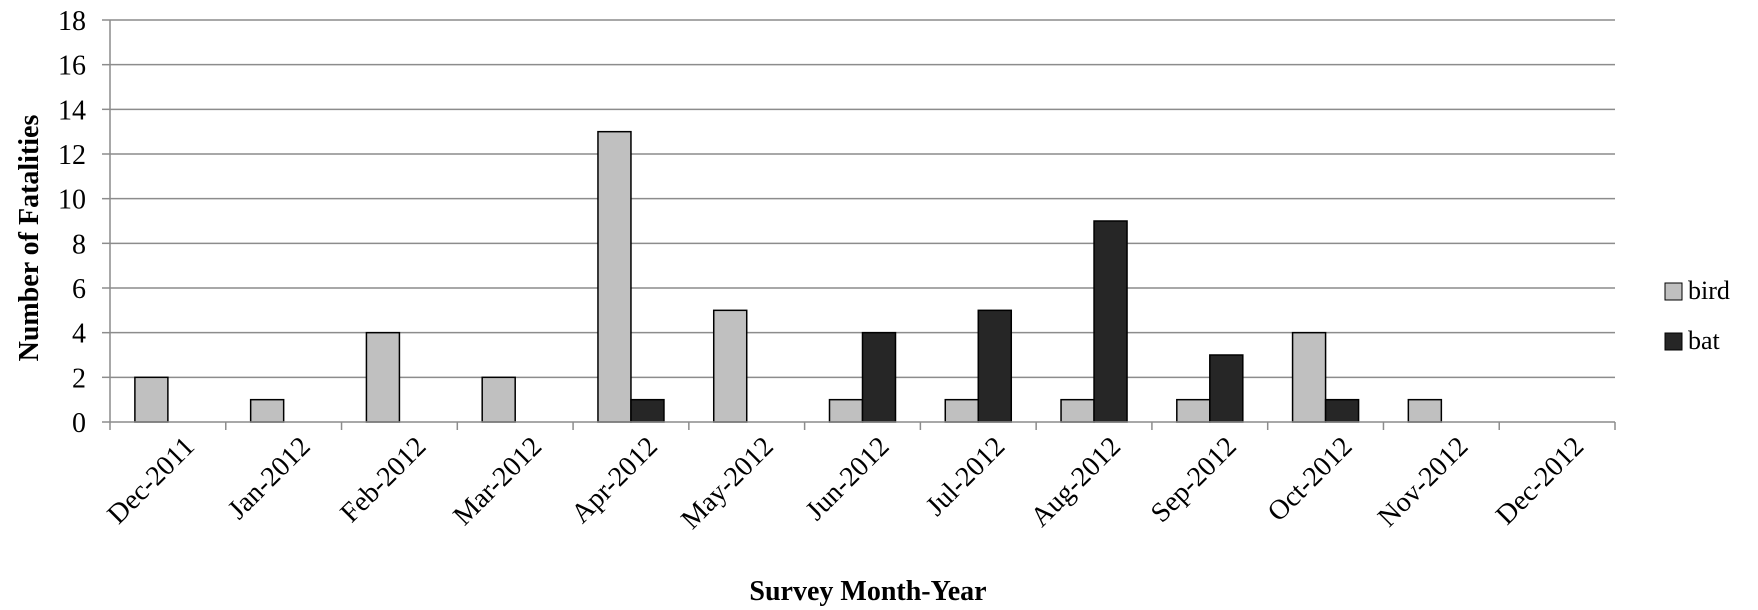 Image resolution: width=1758 pixels, height=610 pixels. I want to click on bar-bird-May-2012, so click(730, 366).